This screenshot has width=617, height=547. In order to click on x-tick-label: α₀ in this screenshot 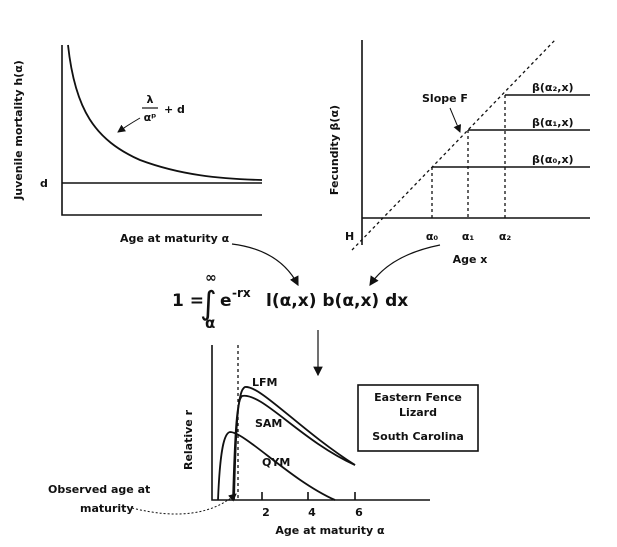, I will do `click(432, 236)`.